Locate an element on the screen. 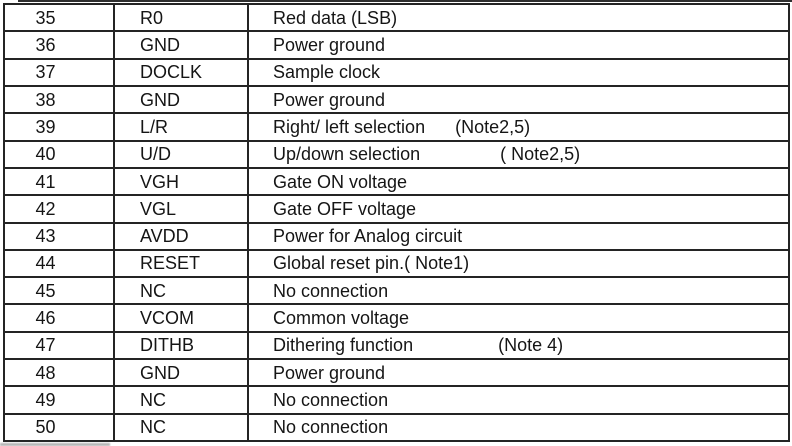 The height and width of the screenshot is (446, 792). pin-number-cell: 46 is located at coordinates (59, 318).